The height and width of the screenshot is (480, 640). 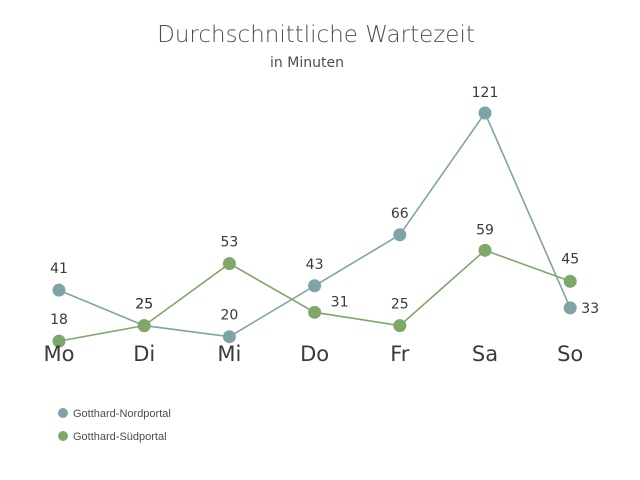 I want to click on data-label-gotthard-nordportal-di: 25, so click(x=144, y=305).